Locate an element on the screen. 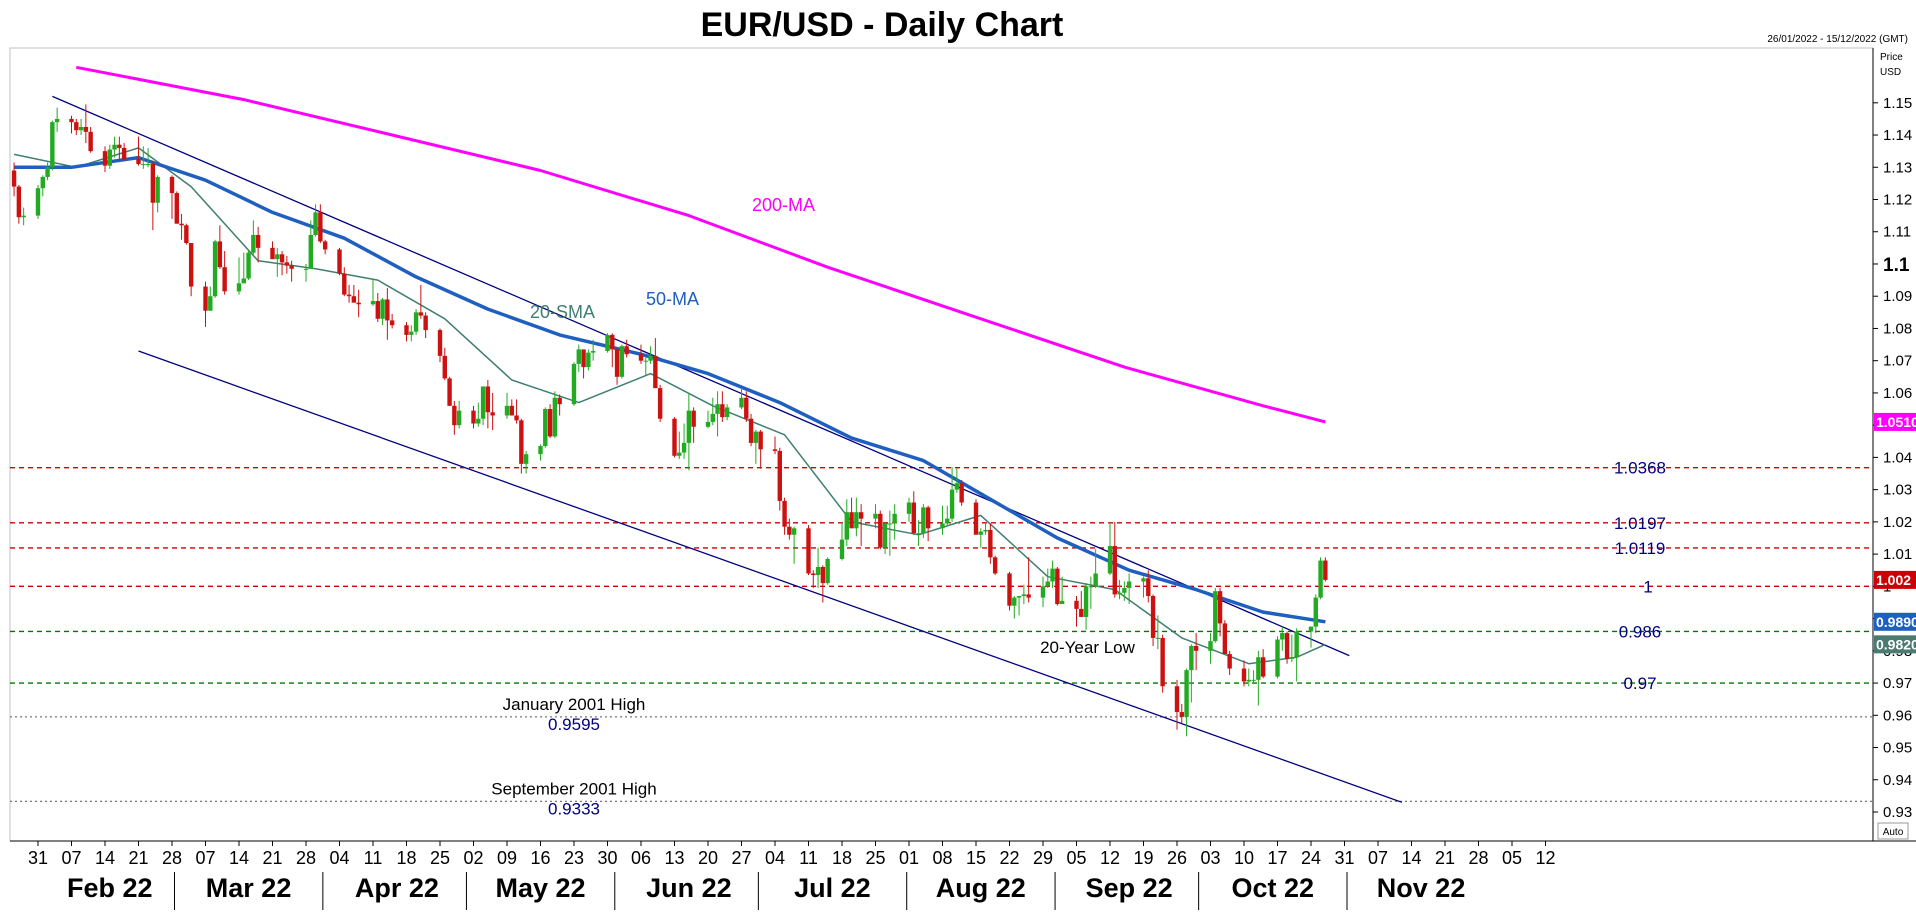  auto-scale-label: Auto is located at coordinates (1893, 832).